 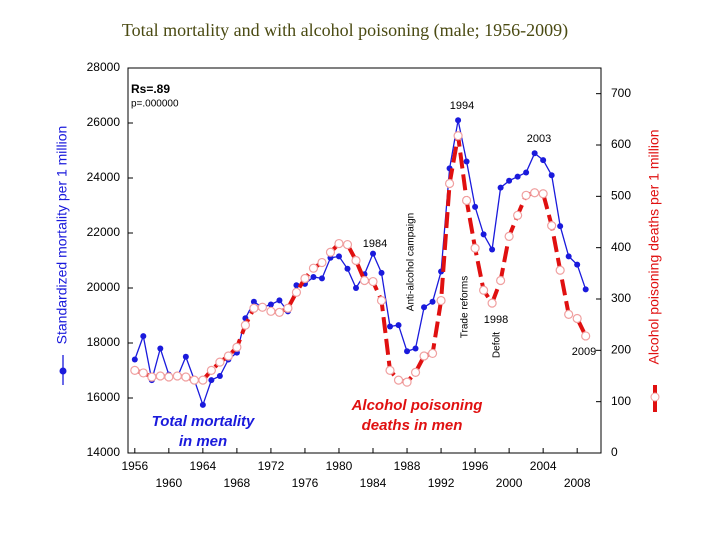 I want to click on x-tick-label: 1996, so click(x=475, y=466).